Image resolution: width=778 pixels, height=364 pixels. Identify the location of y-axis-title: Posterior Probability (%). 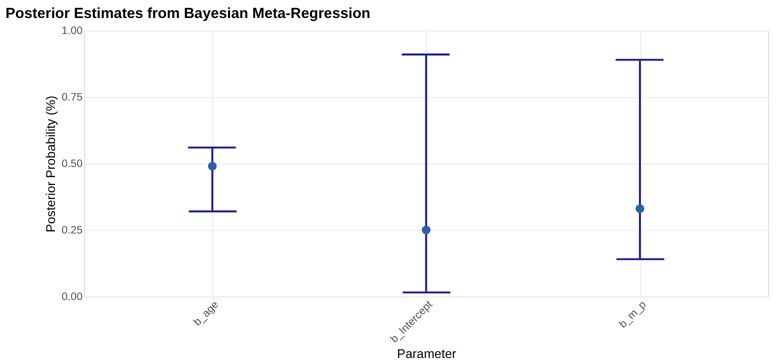
(51, 164).